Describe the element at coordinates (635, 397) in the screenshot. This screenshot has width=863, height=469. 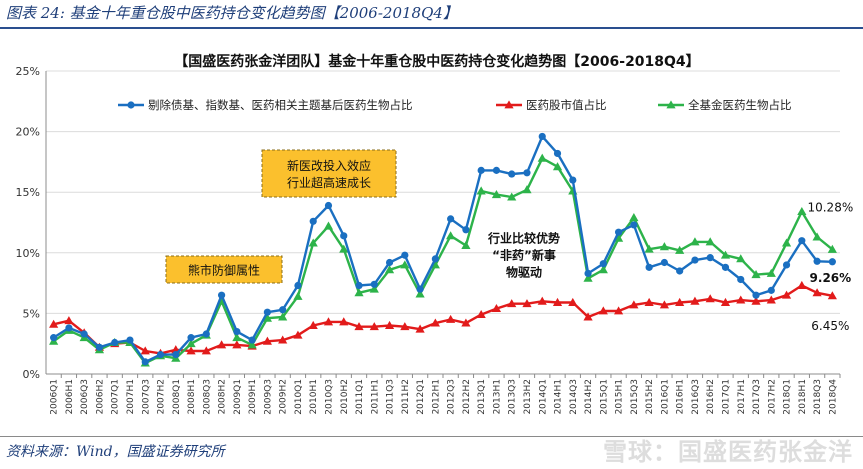
I see `x-tick-label: 2015Q3` at that location.